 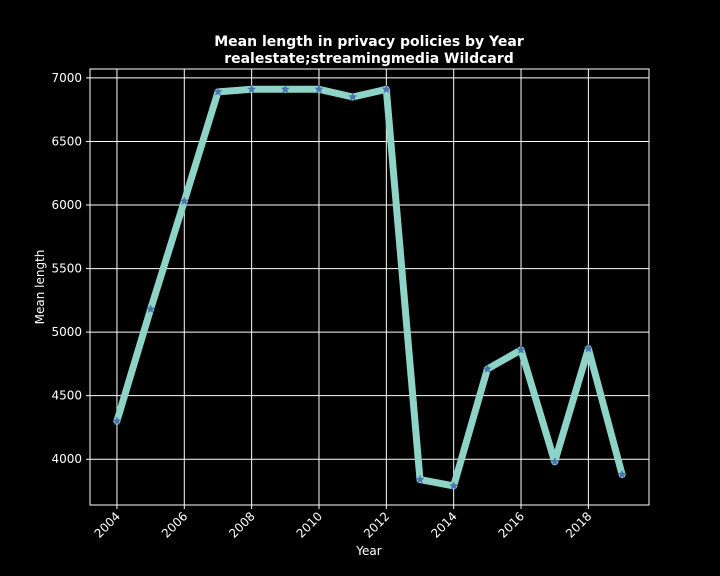 I want to click on x-tick-label: 2010, so click(x=309, y=524).